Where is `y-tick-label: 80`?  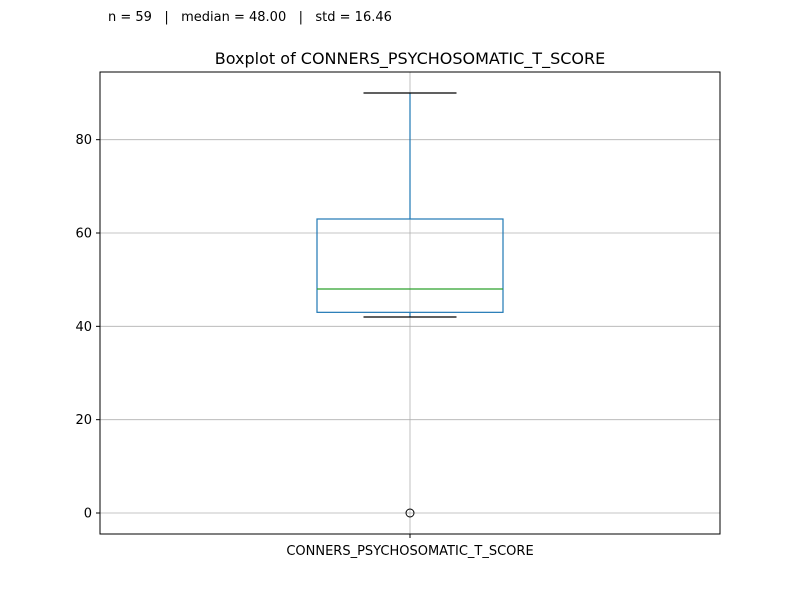 y-tick-label: 80 is located at coordinates (83, 140).